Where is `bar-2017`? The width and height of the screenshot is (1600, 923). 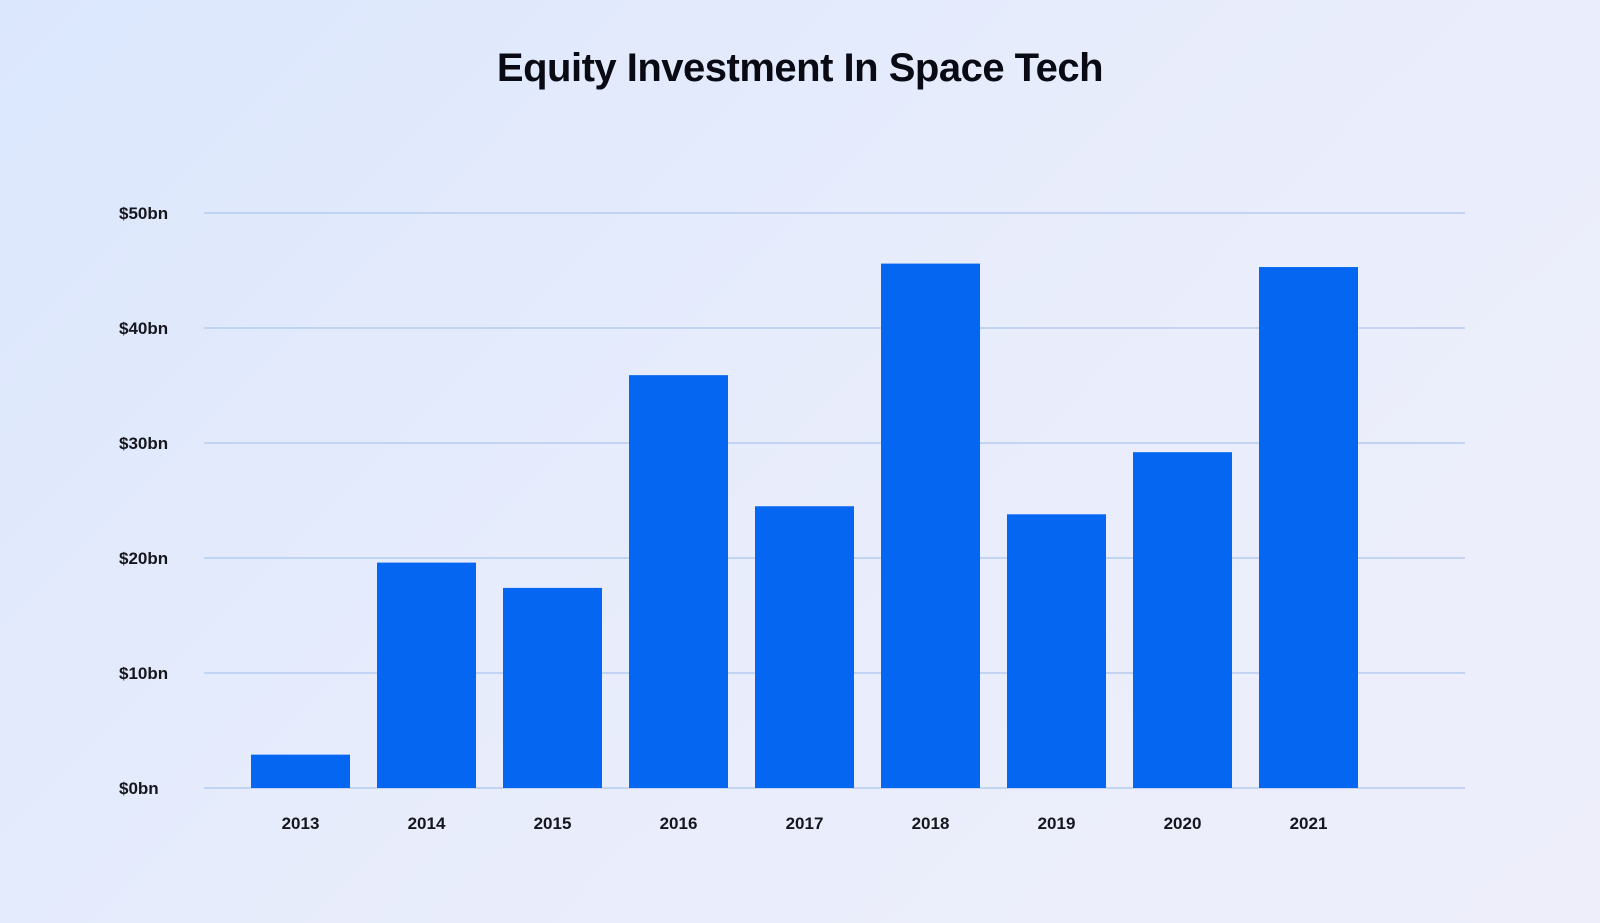
bar-2017 is located at coordinates (804, 647).